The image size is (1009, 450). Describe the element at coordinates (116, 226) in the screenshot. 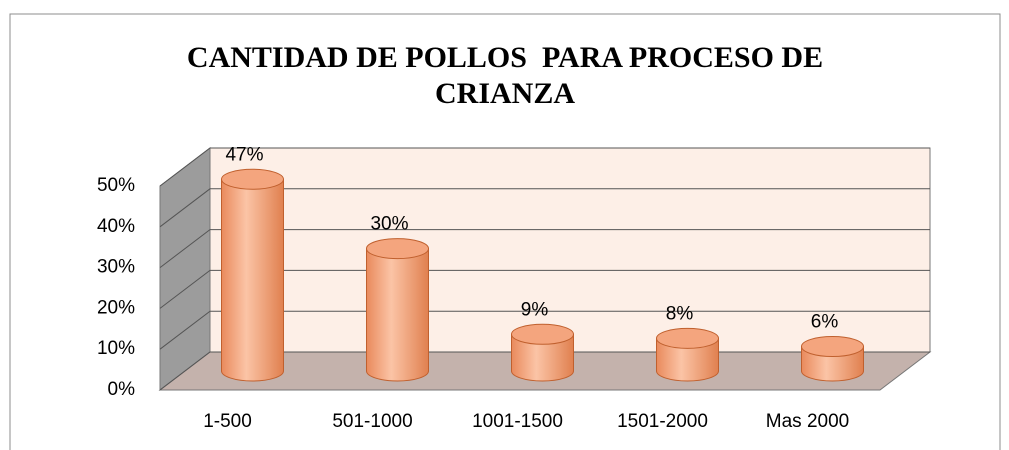

I see `y-tick-label: 40%` at that location.